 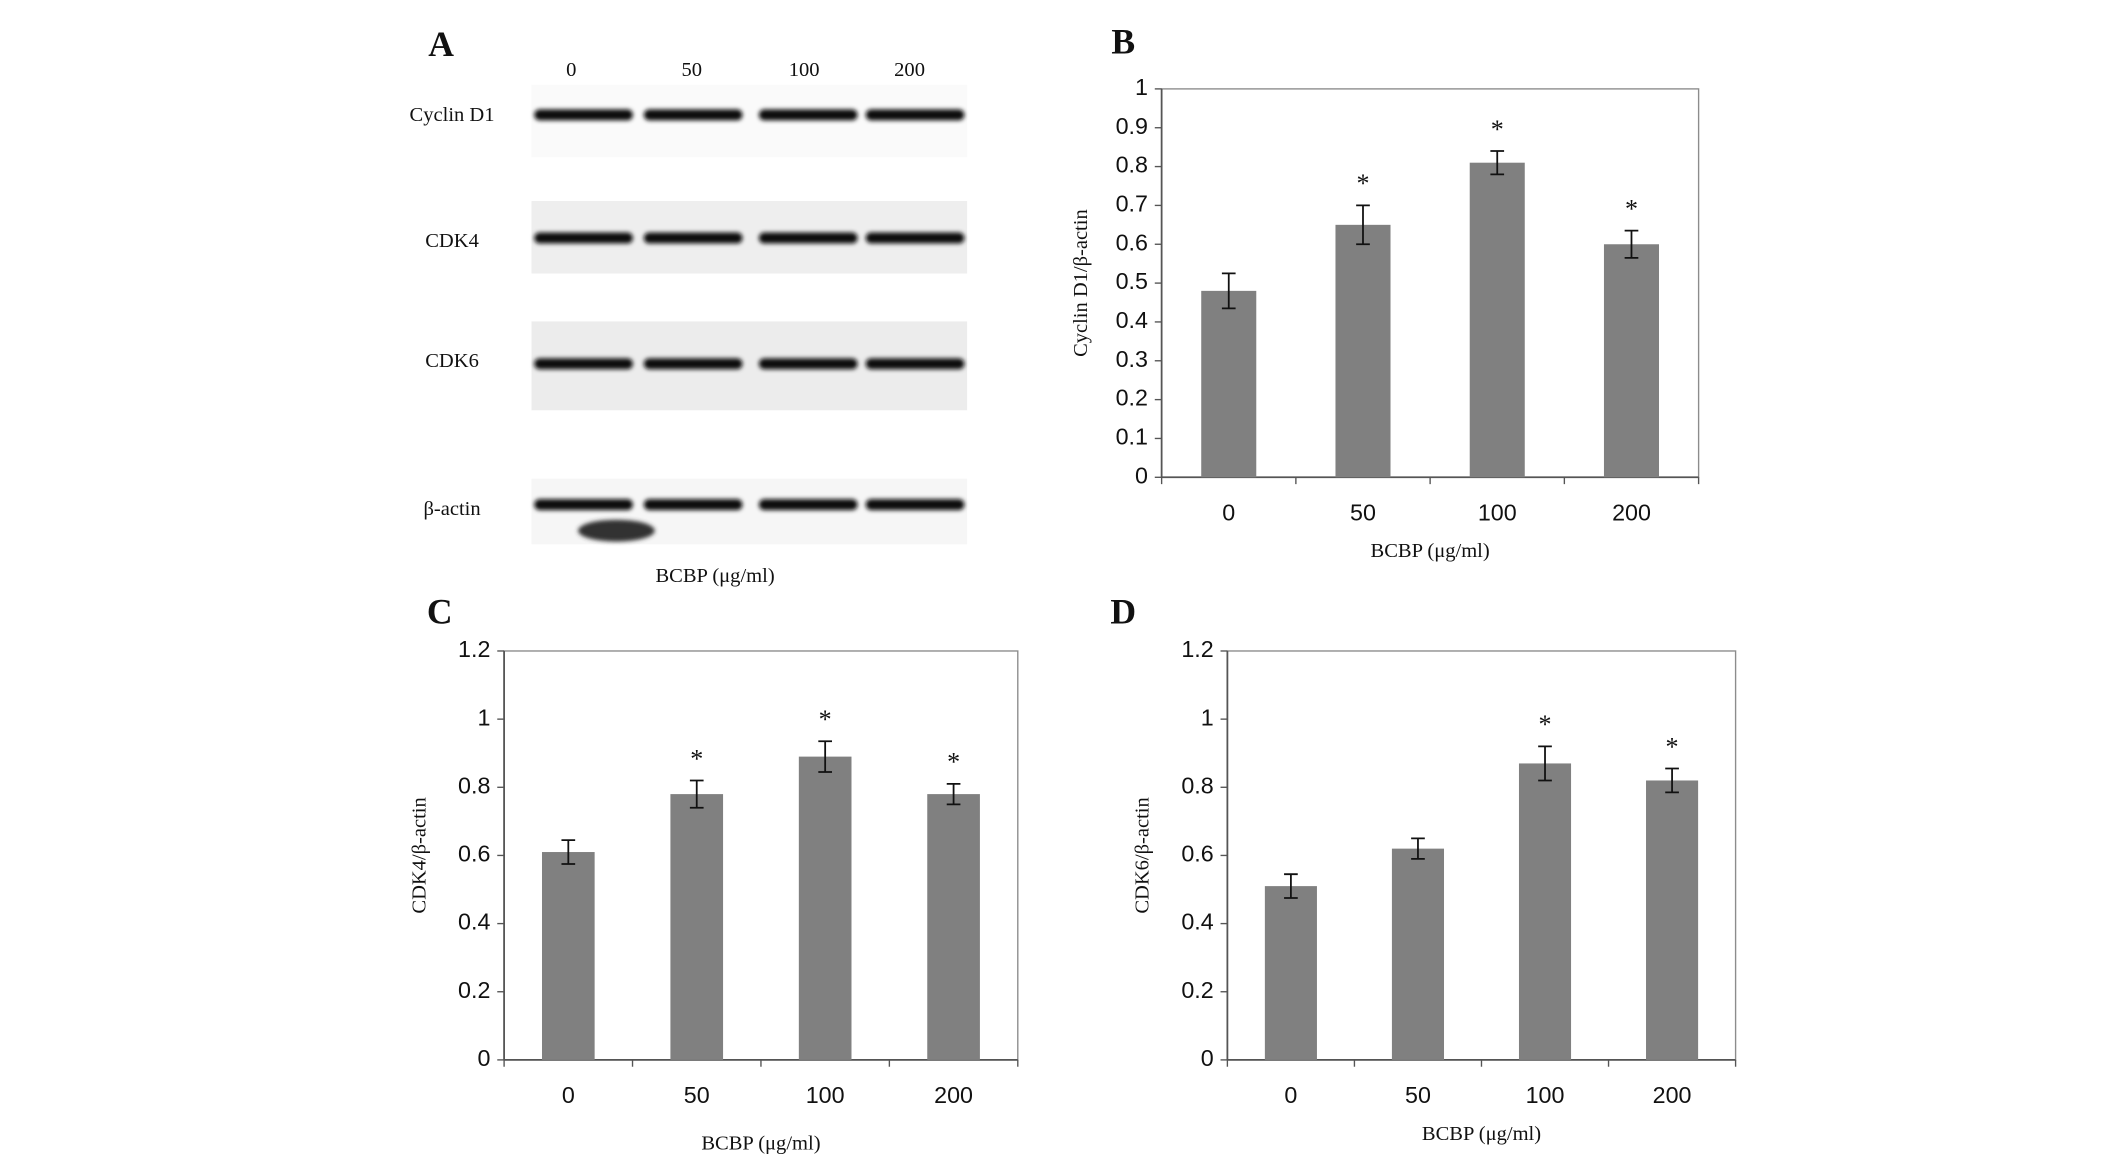 What do you see at coordinates (571, 70) in the screenshot?
I see `lane-label: 0` at bounding box center [571, 70].